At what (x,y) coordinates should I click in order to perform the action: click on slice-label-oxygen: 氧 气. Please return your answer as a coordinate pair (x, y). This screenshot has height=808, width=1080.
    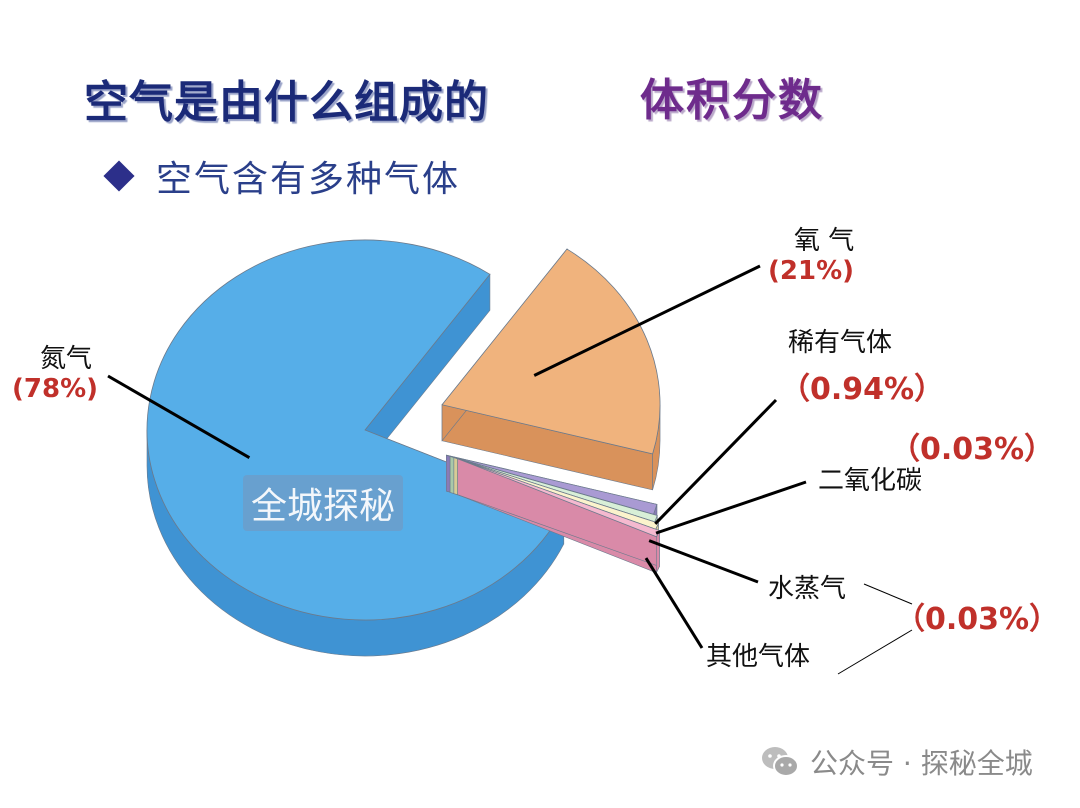
    Looking at the image, I should click on (824, 241).